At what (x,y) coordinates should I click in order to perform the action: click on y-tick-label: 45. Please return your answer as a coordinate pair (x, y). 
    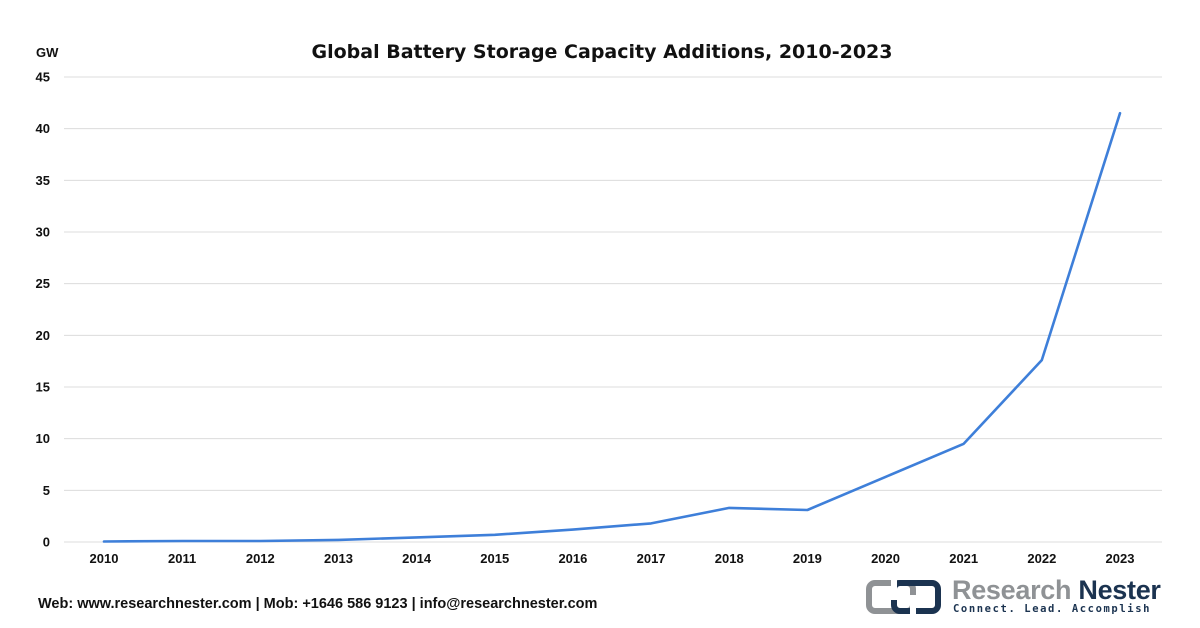
    Looking at the image, I should click on (43, 77).